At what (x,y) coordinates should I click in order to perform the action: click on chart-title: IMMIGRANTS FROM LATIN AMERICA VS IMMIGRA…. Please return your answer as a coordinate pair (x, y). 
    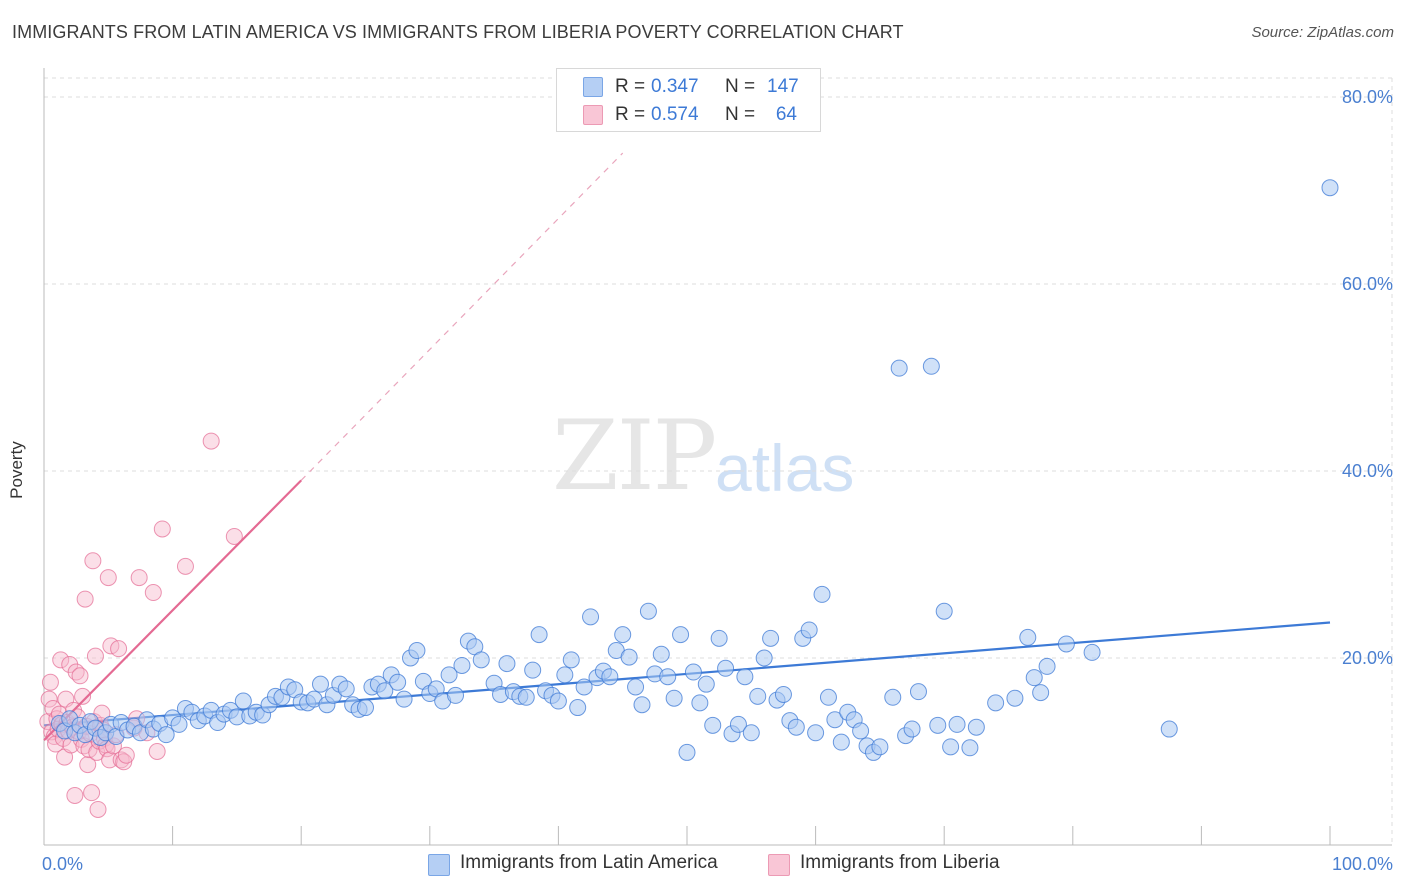
    Looking at the image, I should click on (458, 32).